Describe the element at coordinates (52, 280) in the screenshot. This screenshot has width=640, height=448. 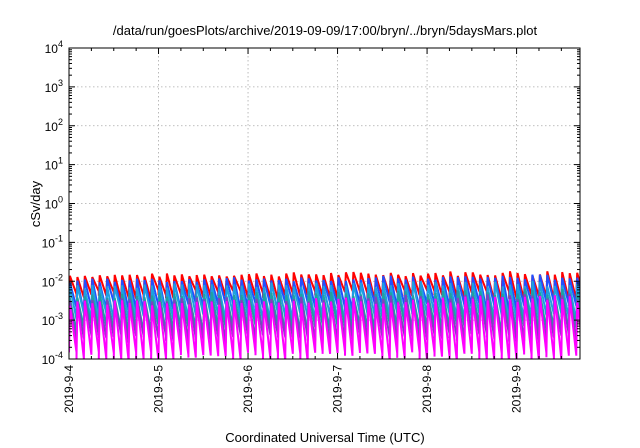
I see `y-tick-label: 10⁻²` at that location.